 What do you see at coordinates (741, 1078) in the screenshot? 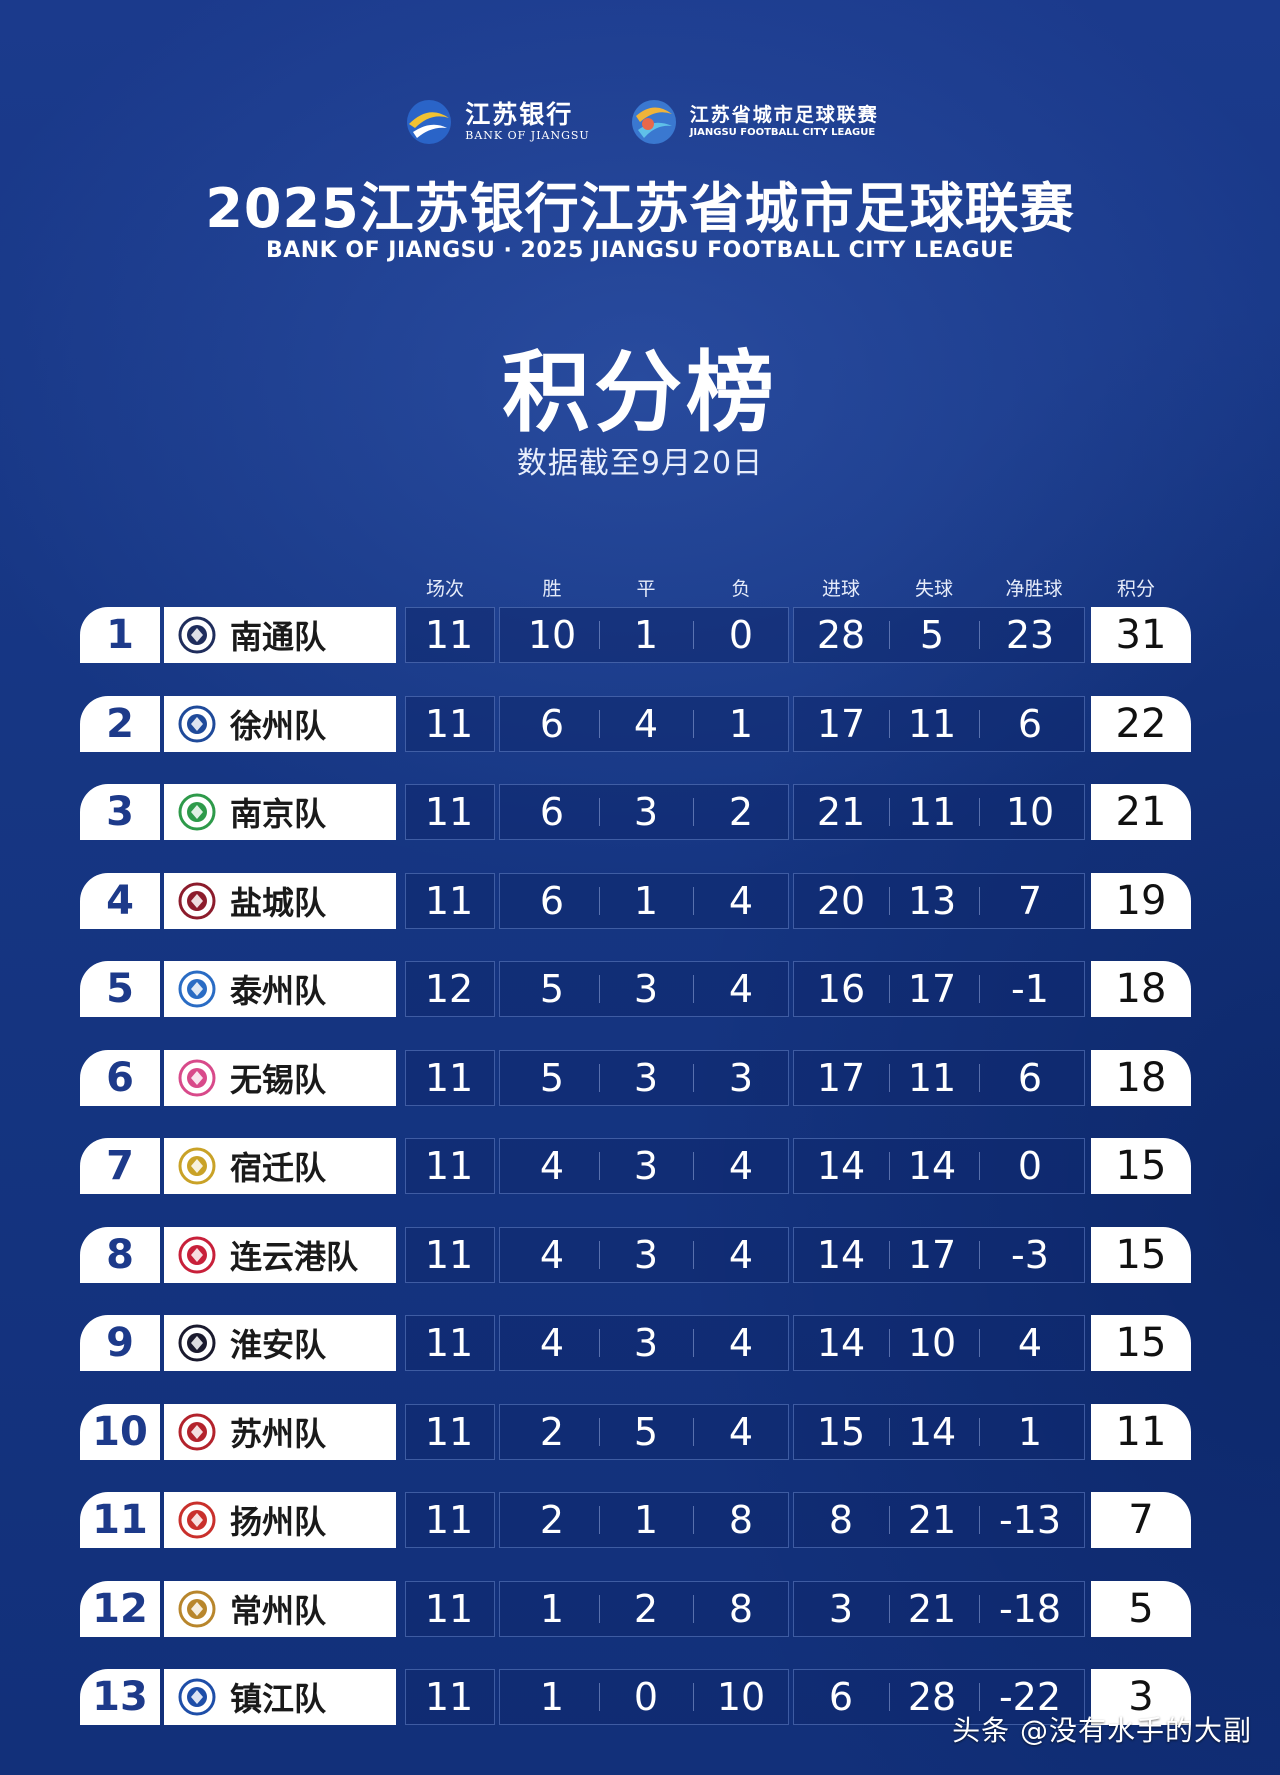
I see `lost-cell: 3` at bounding box center [741, 1078].